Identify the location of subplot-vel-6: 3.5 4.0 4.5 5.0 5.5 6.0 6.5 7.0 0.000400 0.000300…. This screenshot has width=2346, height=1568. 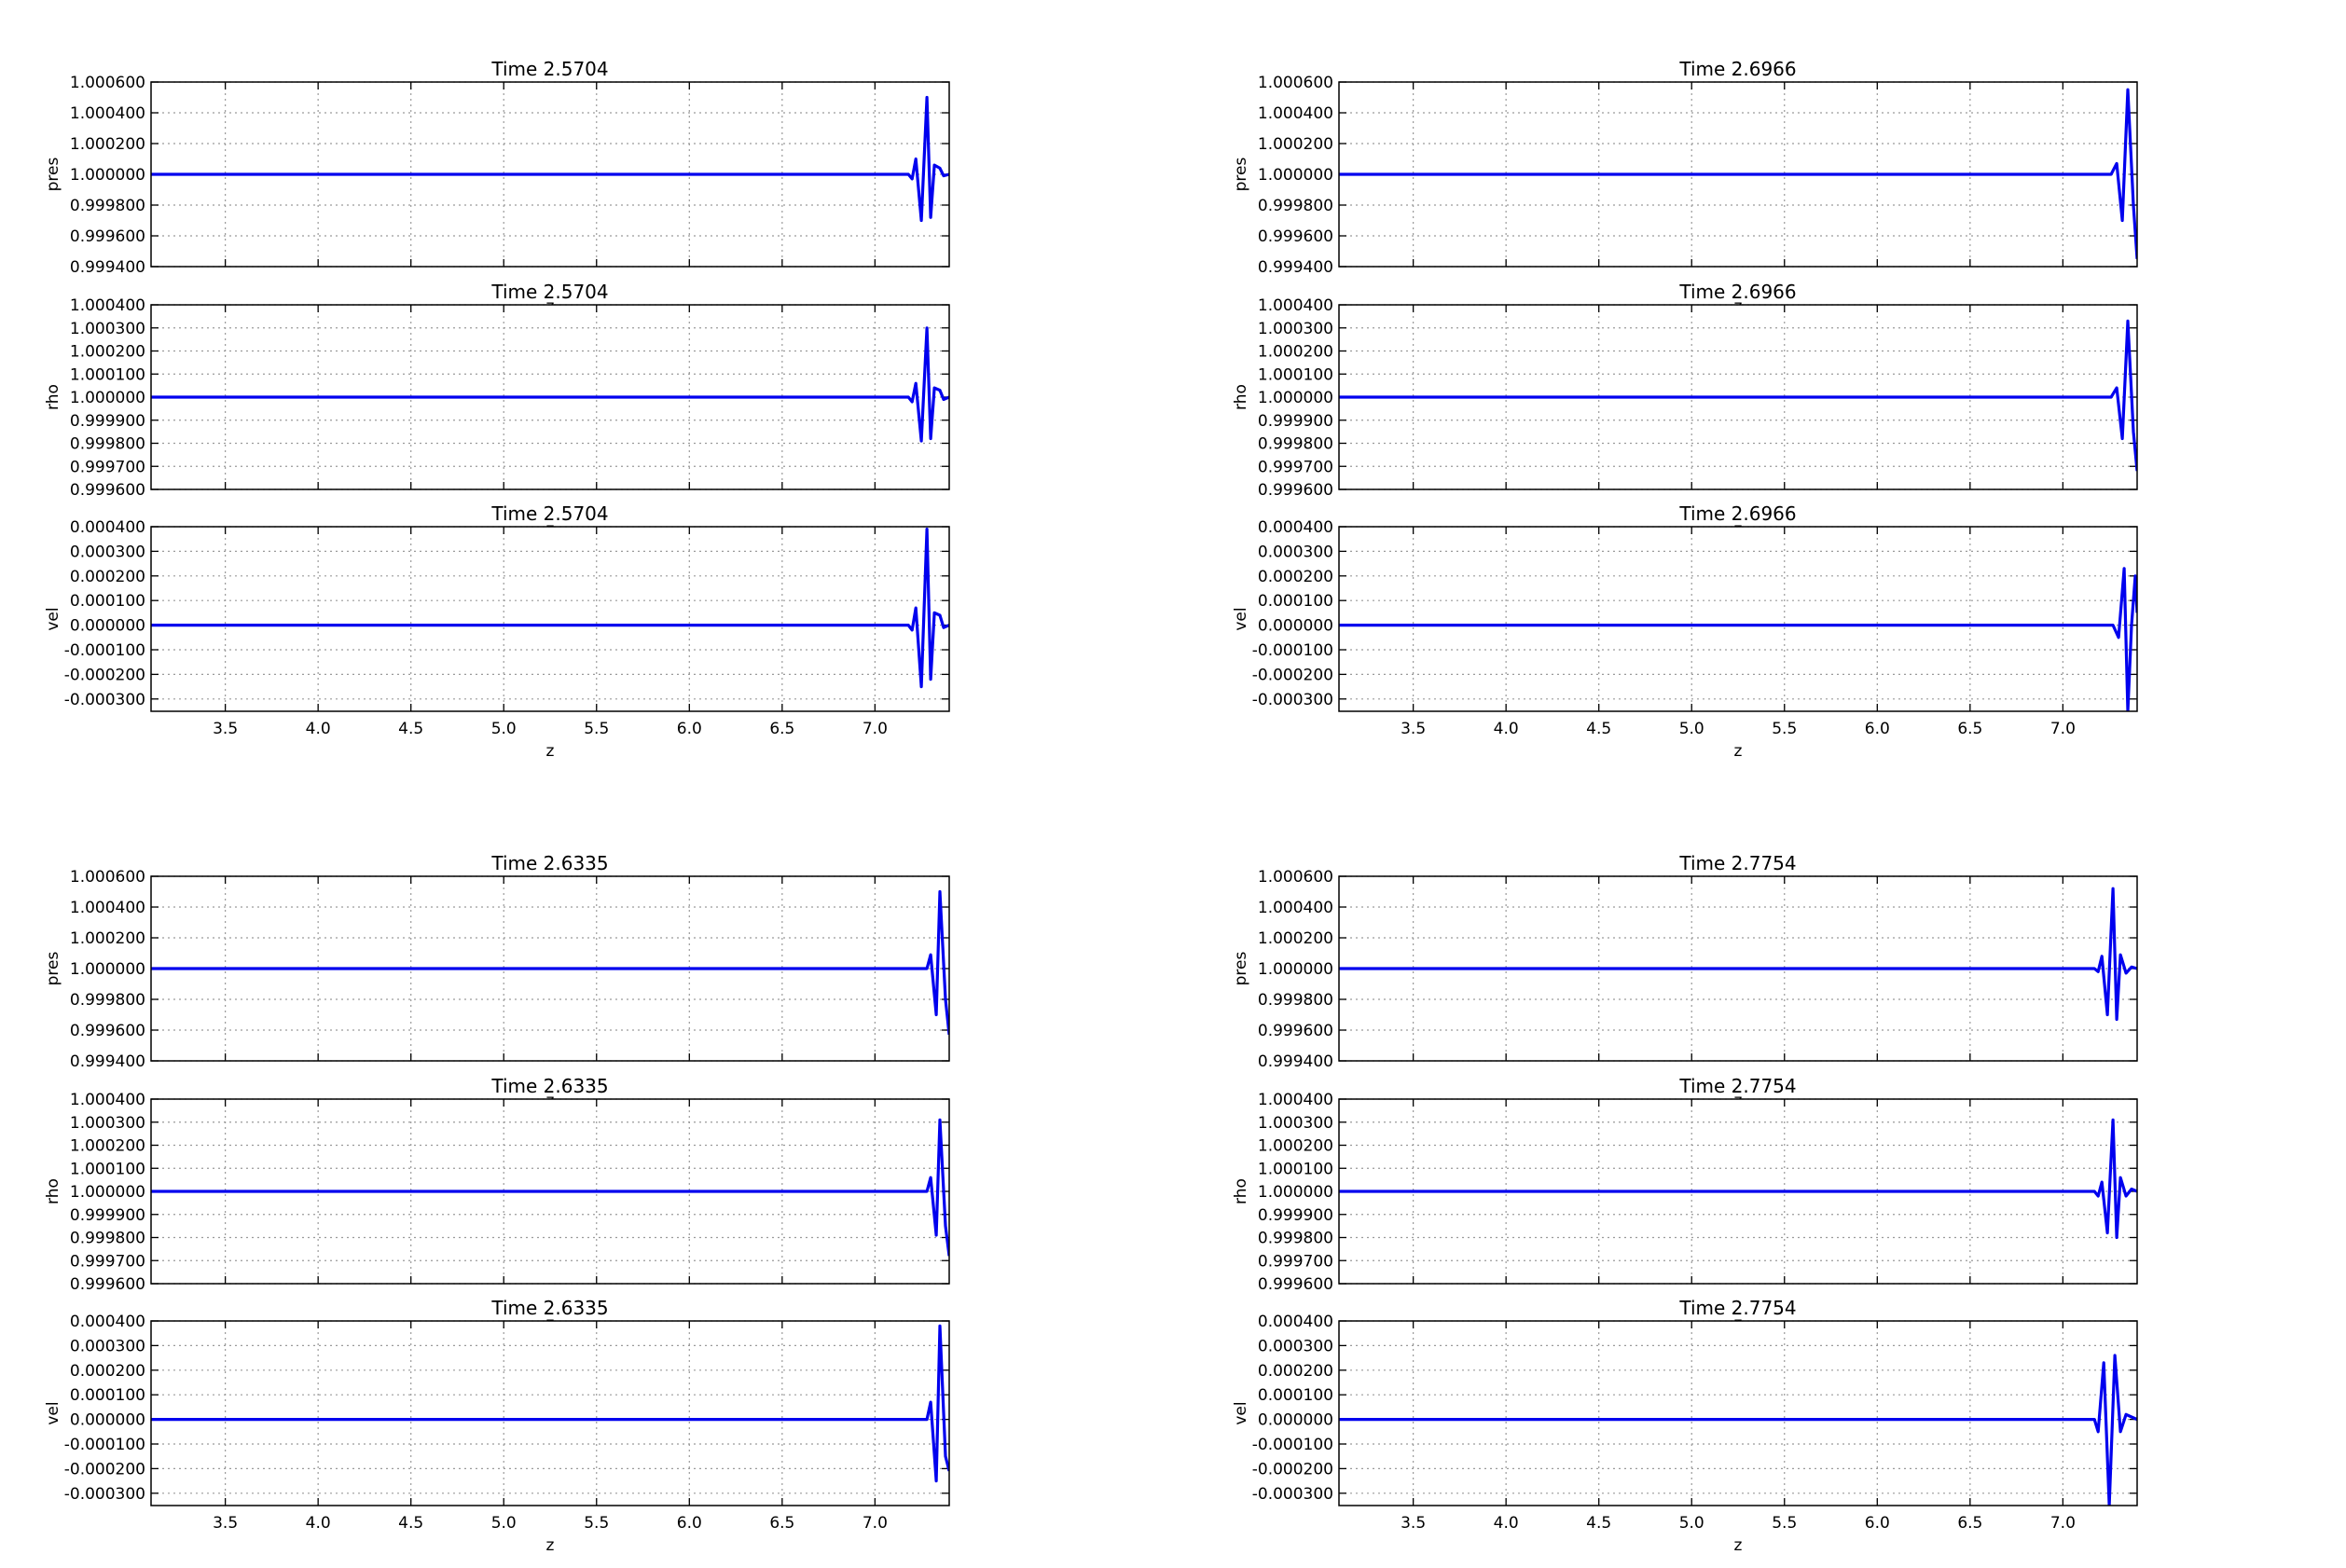
(497, 1426).